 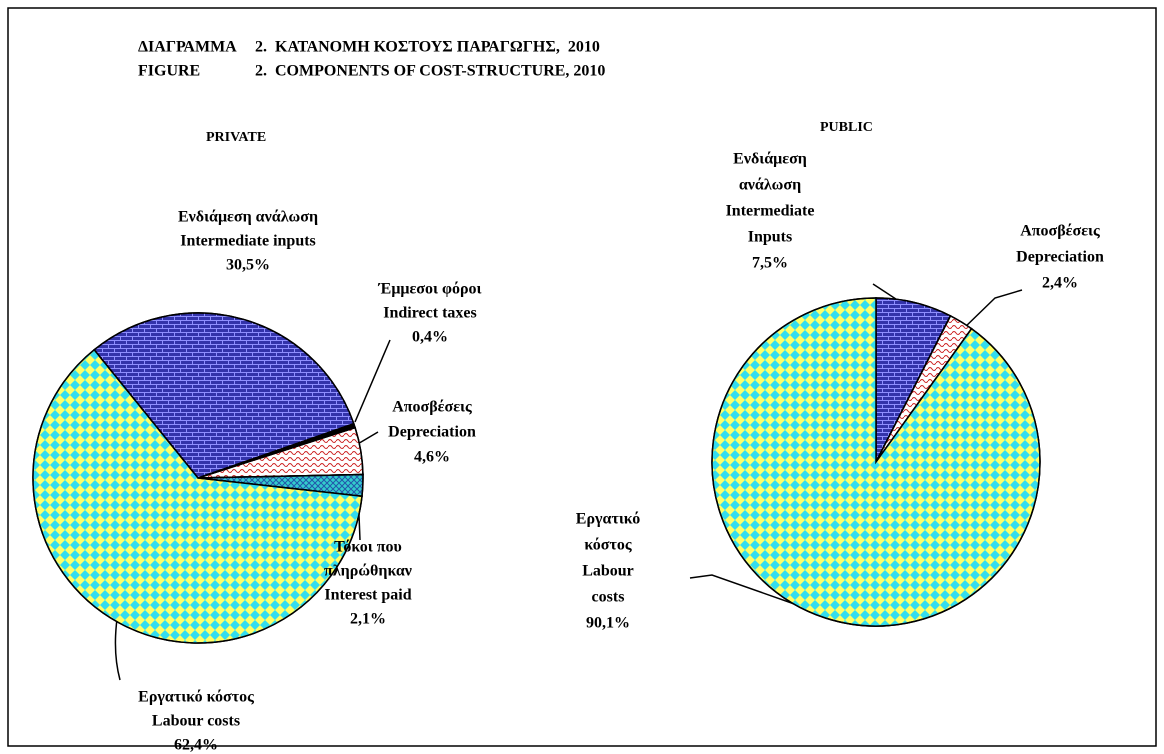 I want to click on title-text: 2. ΚΑΤΑΝΟΜΗ ΚΟΣΤΟΥΣ ΠΑΡΑΓΩΓΗΣ, 2010, so click(x=427, y=47).